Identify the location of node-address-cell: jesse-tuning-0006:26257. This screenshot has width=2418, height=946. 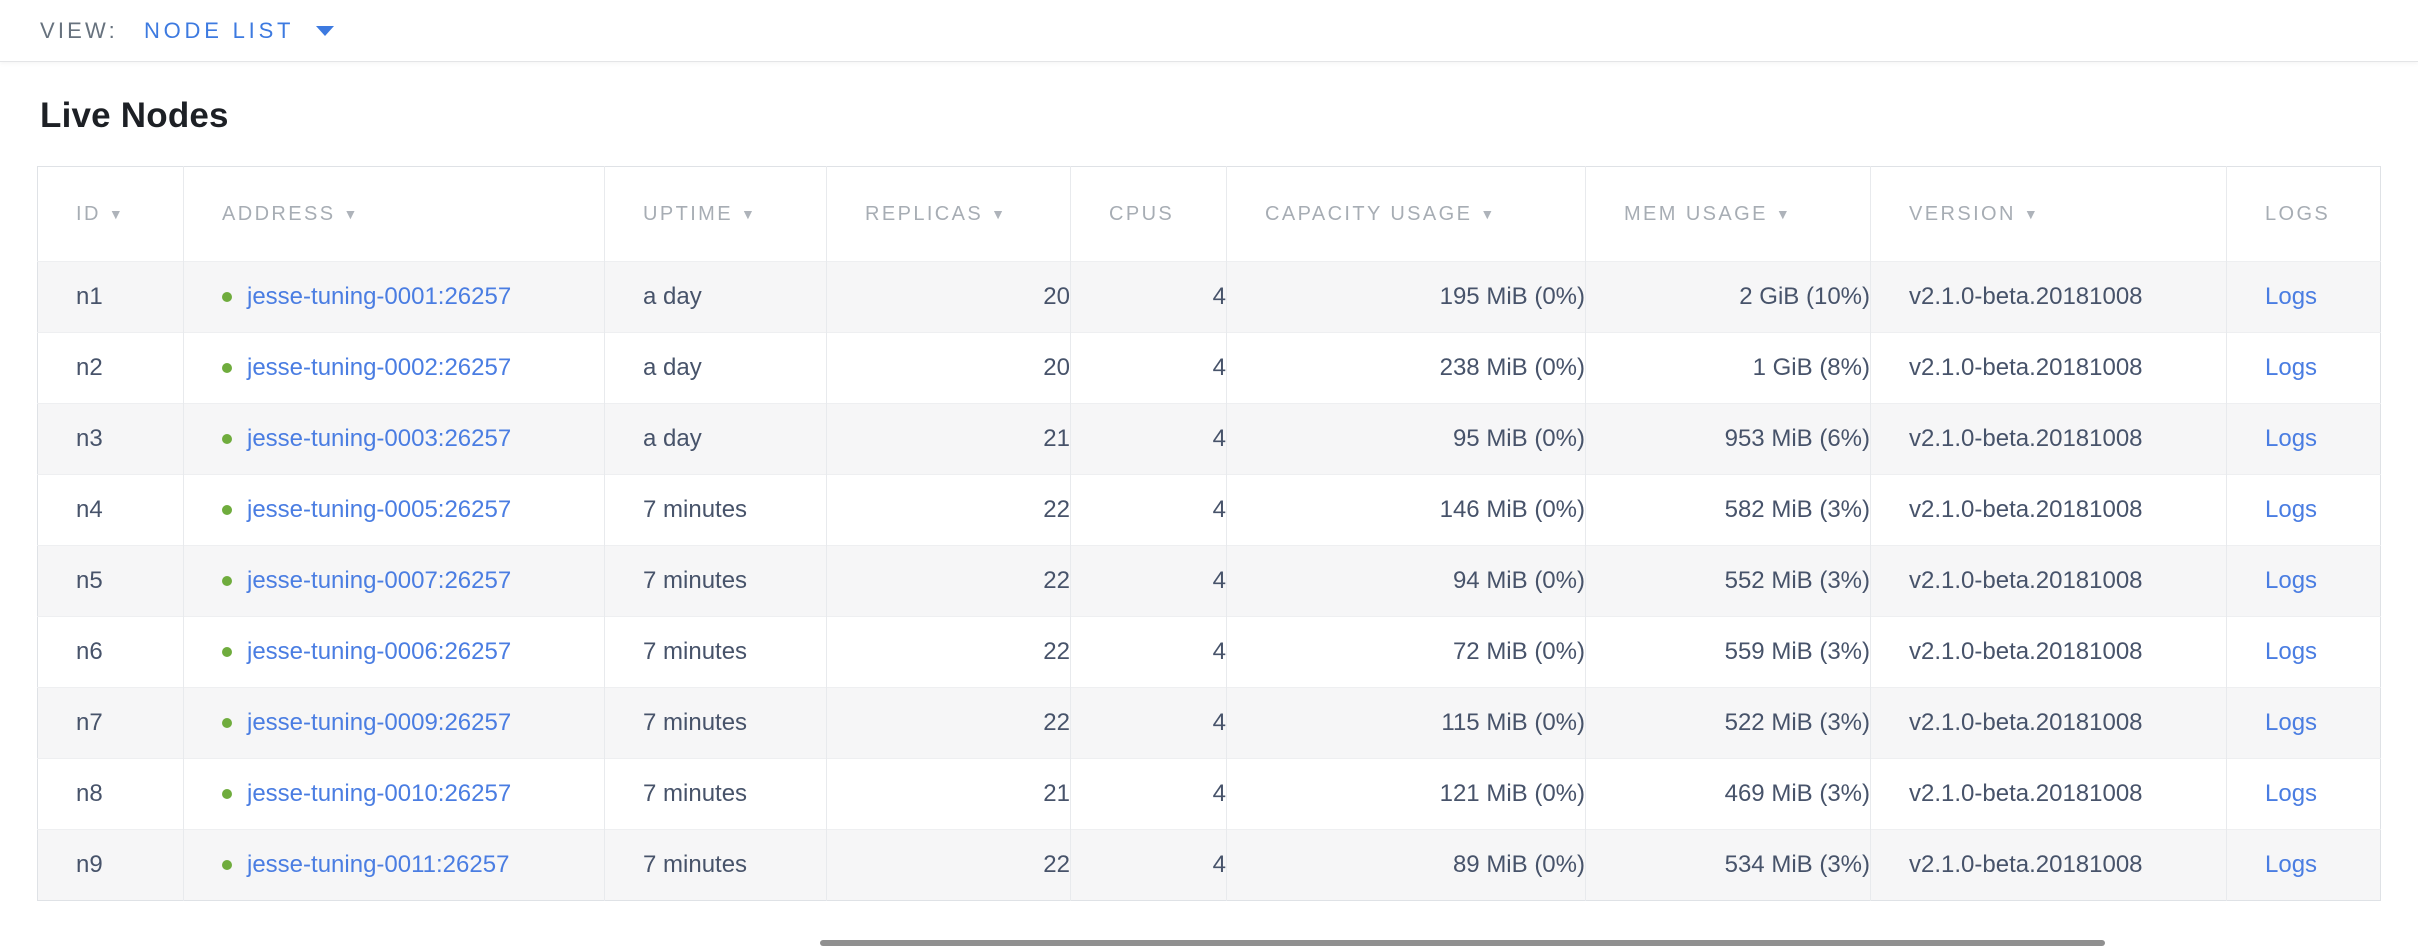
(394, 652).